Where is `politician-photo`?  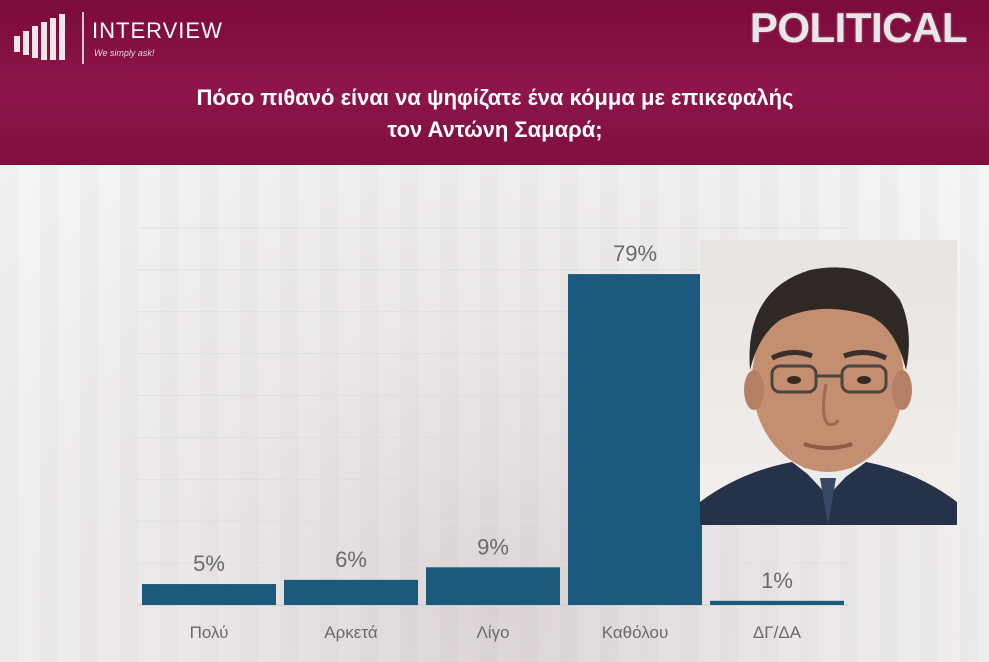
politician-photo is located at coordinates (828, 382).